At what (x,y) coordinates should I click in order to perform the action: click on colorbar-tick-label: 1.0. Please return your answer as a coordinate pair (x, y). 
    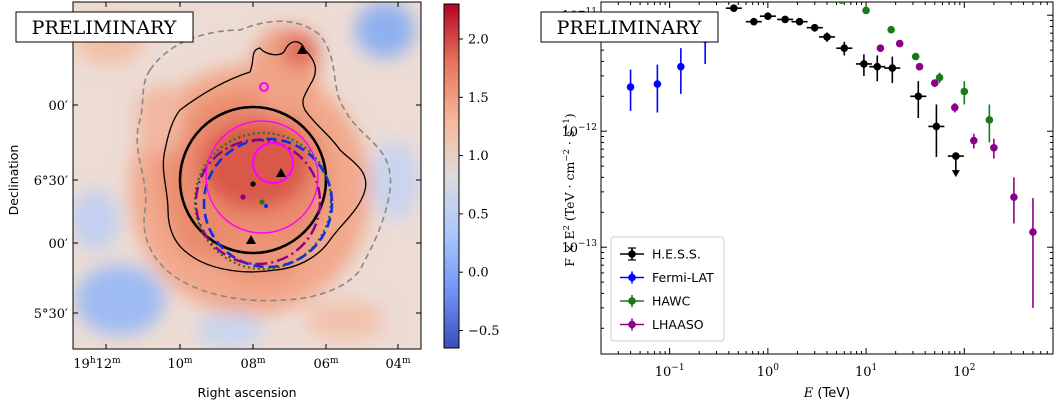
    Looking at the image, I should click on (478, 156).